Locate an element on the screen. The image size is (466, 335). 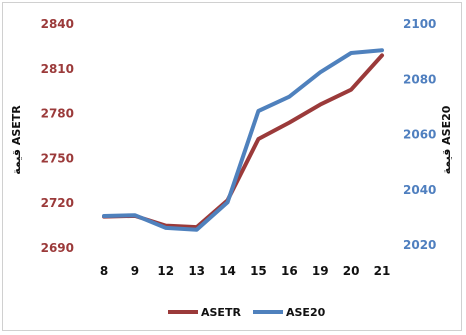
y-right-tick-label: 2040 is located at coordinates (419, 190).